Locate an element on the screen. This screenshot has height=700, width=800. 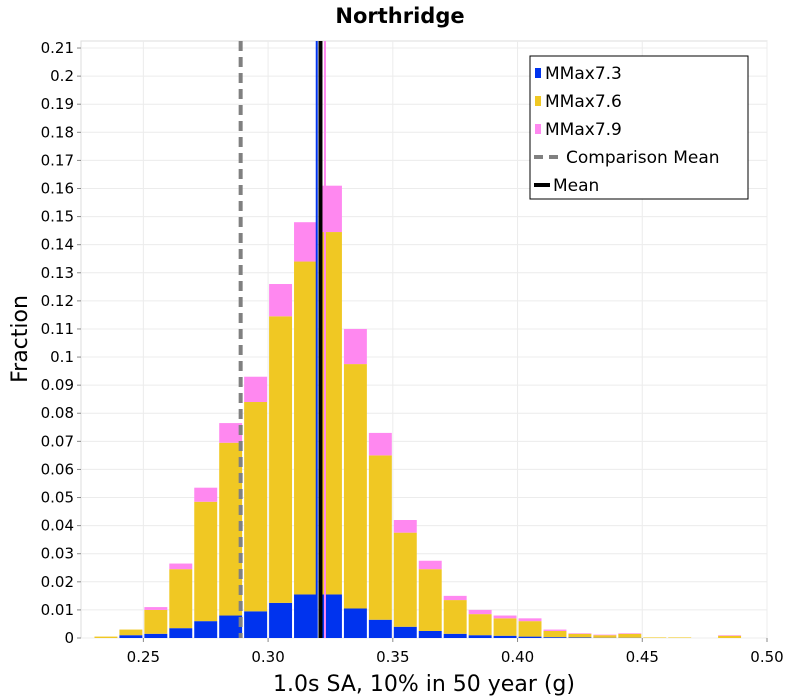
y-tick-label: 0.01 is located at coordinates (57, 610).